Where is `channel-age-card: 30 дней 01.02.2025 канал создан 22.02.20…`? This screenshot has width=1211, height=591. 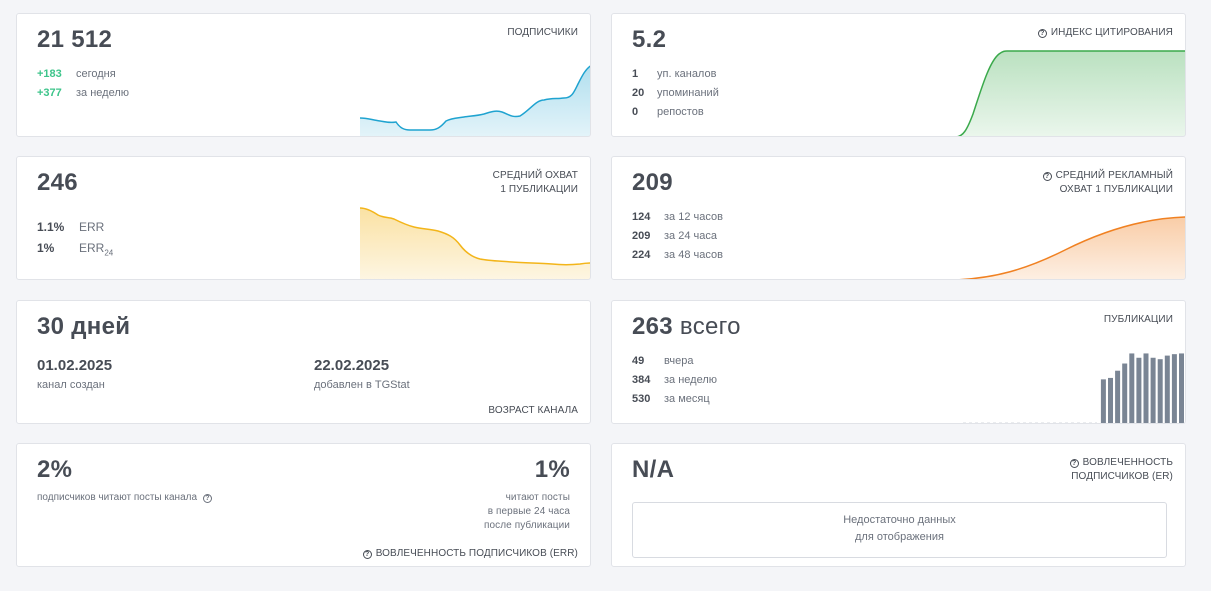
channel-age-card: 30 дней 01.02.2025 канал создан 22.02.20… is located at coordinates (303, 362).